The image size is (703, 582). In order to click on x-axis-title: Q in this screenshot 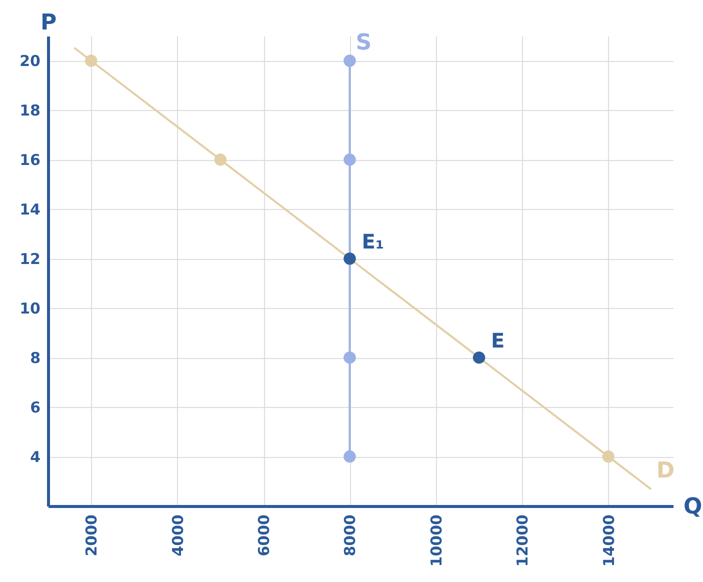, I will do `click(693, 507)`.